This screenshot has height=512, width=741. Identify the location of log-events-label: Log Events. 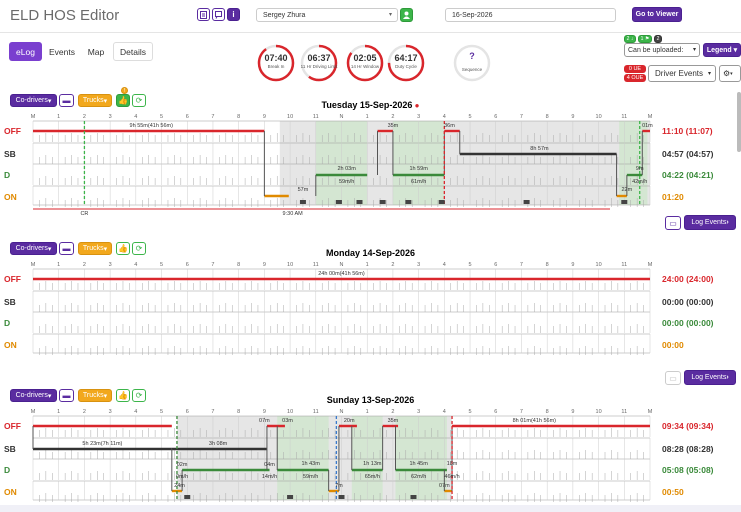
(708, 222).